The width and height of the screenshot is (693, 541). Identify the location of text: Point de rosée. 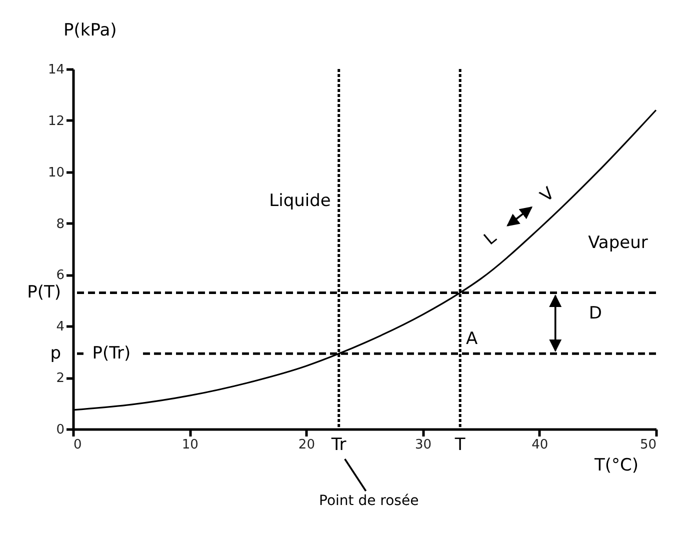
(368, 501).